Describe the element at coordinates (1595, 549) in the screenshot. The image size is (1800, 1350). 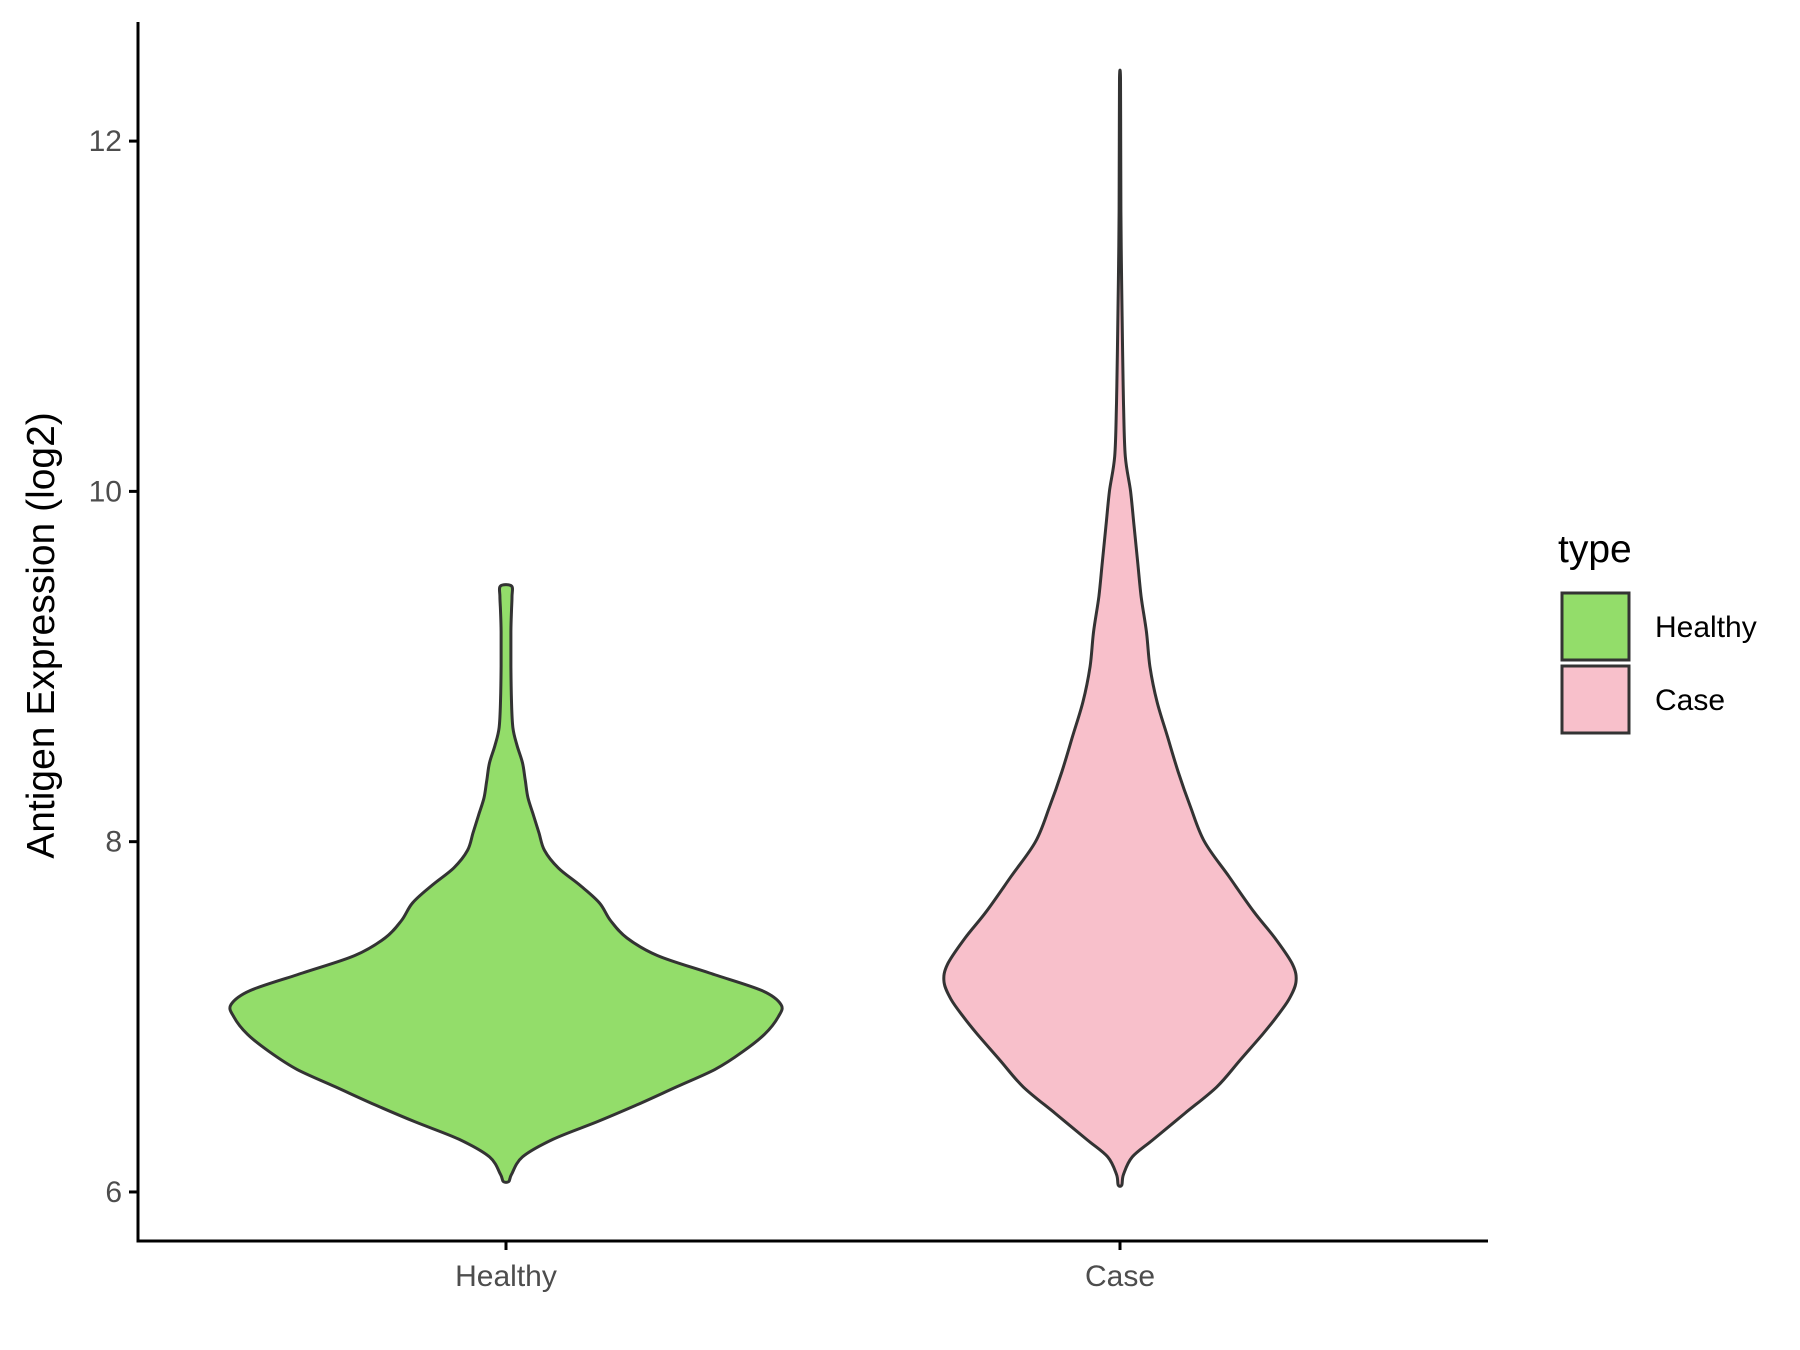
I see `legend-title: type` at that location.